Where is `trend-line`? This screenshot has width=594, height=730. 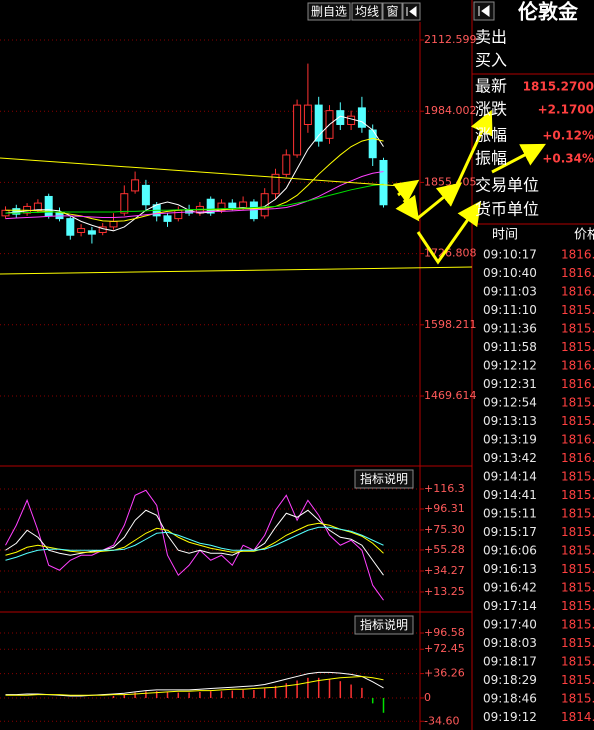 trend-line is located at coordinates (200, 172).